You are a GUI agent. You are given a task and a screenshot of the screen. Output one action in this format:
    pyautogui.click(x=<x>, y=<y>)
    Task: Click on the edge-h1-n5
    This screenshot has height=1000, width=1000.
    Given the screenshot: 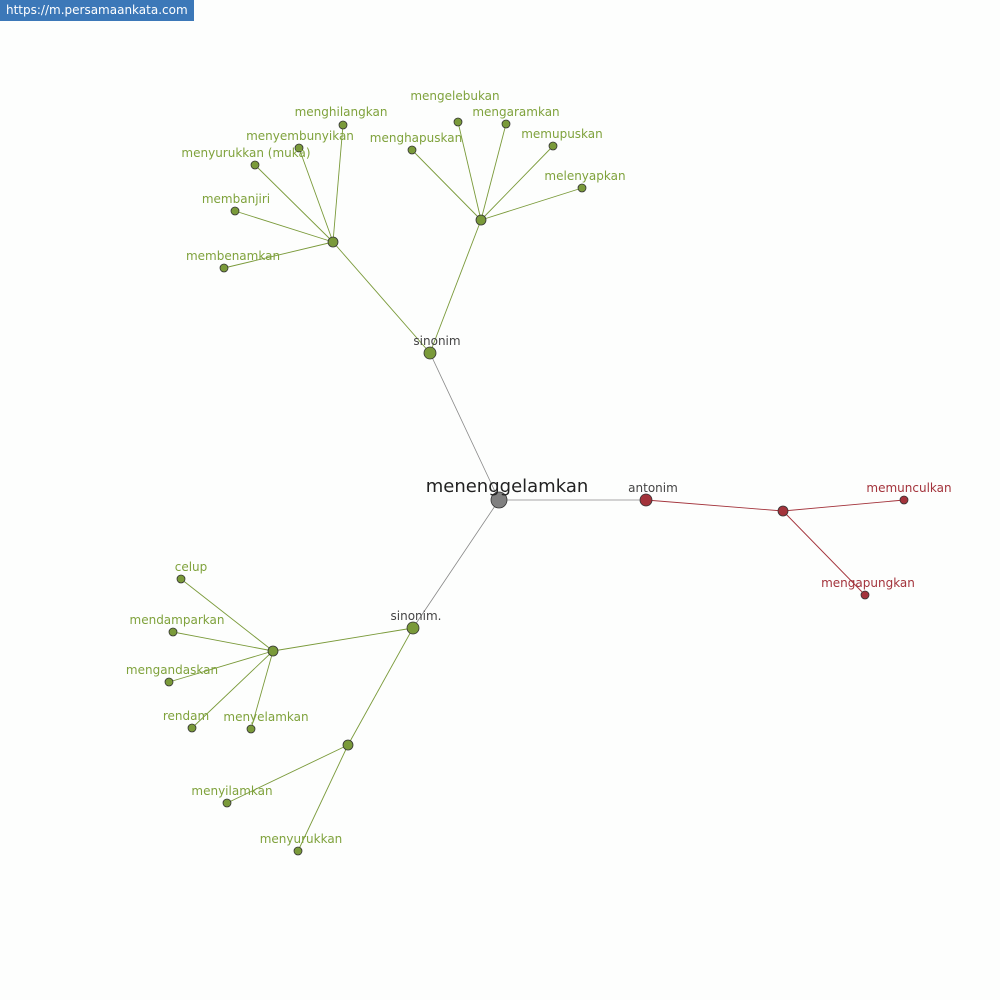 What is the action you would take?
    pyautogui.click(x=278, y=255)
    